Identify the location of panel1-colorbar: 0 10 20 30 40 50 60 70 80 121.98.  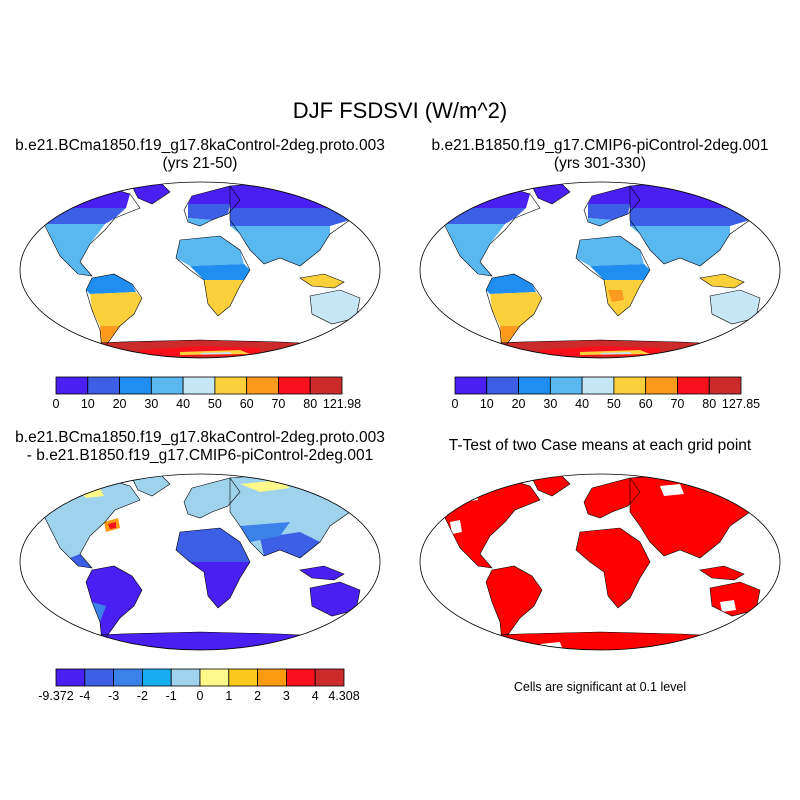
(207, 393).